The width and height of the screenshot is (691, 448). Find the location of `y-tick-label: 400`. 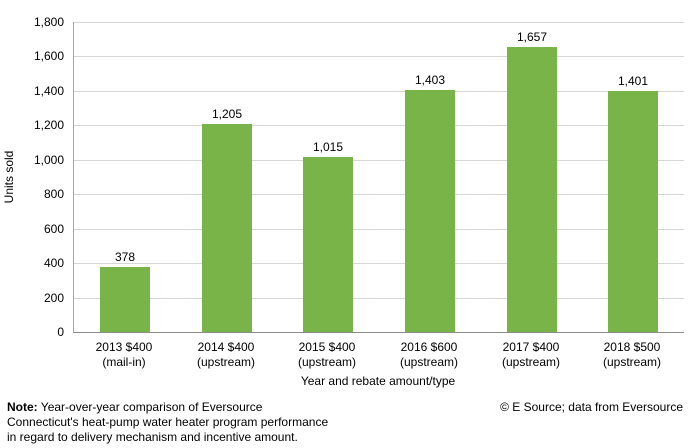

y-tick-label: 400 is located at coordinates (53, 263).